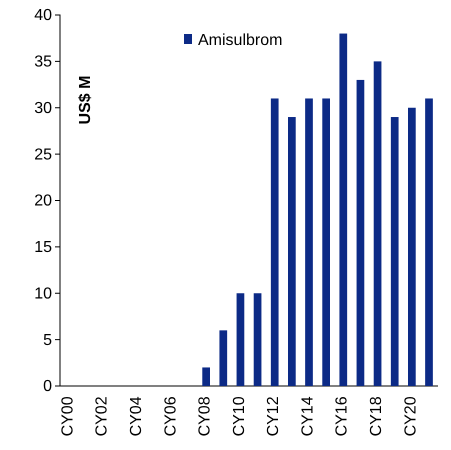  Describe the element at coordinates (411, 416) in the screenshot. I see `x-tick-label: CY20` at that location.